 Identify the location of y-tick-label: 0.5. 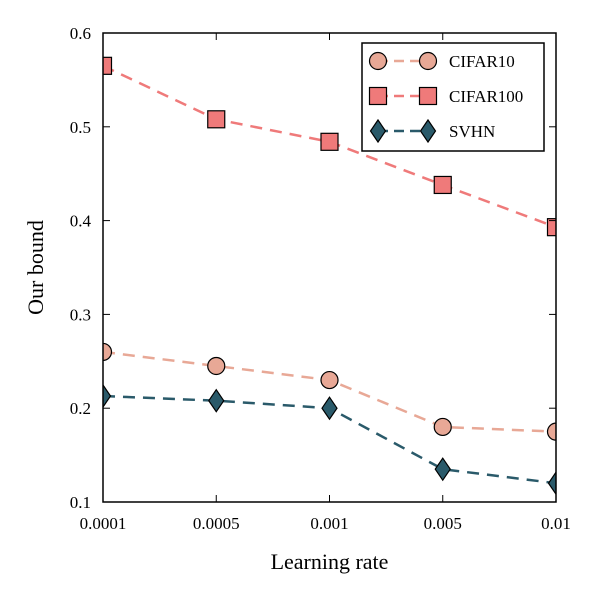
(80, 127).